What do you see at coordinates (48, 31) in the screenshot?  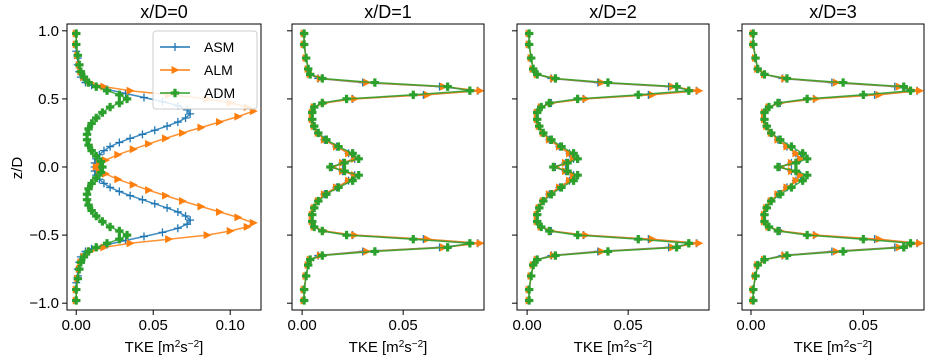 I see `y-tick-label: 1.0` at bounding box center [48, 31].